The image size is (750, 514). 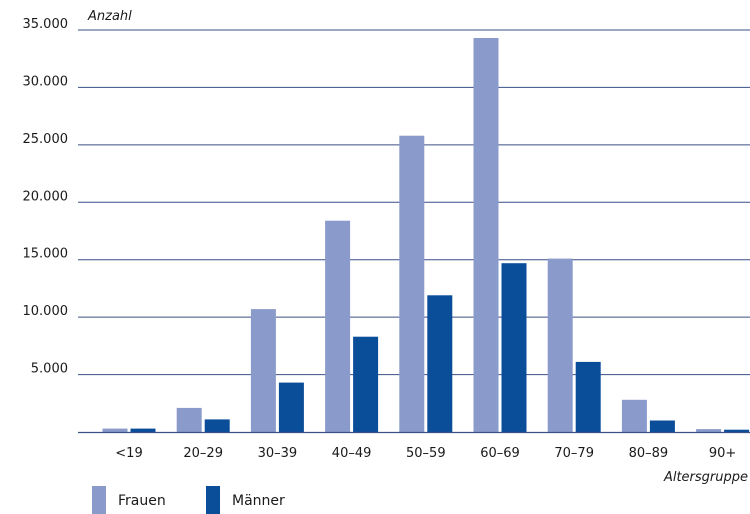 What do you see at coordinates (142, 501) in the screenshot?
I see `legend-label-frauen: Frauen` at bounding box center [142, 501].